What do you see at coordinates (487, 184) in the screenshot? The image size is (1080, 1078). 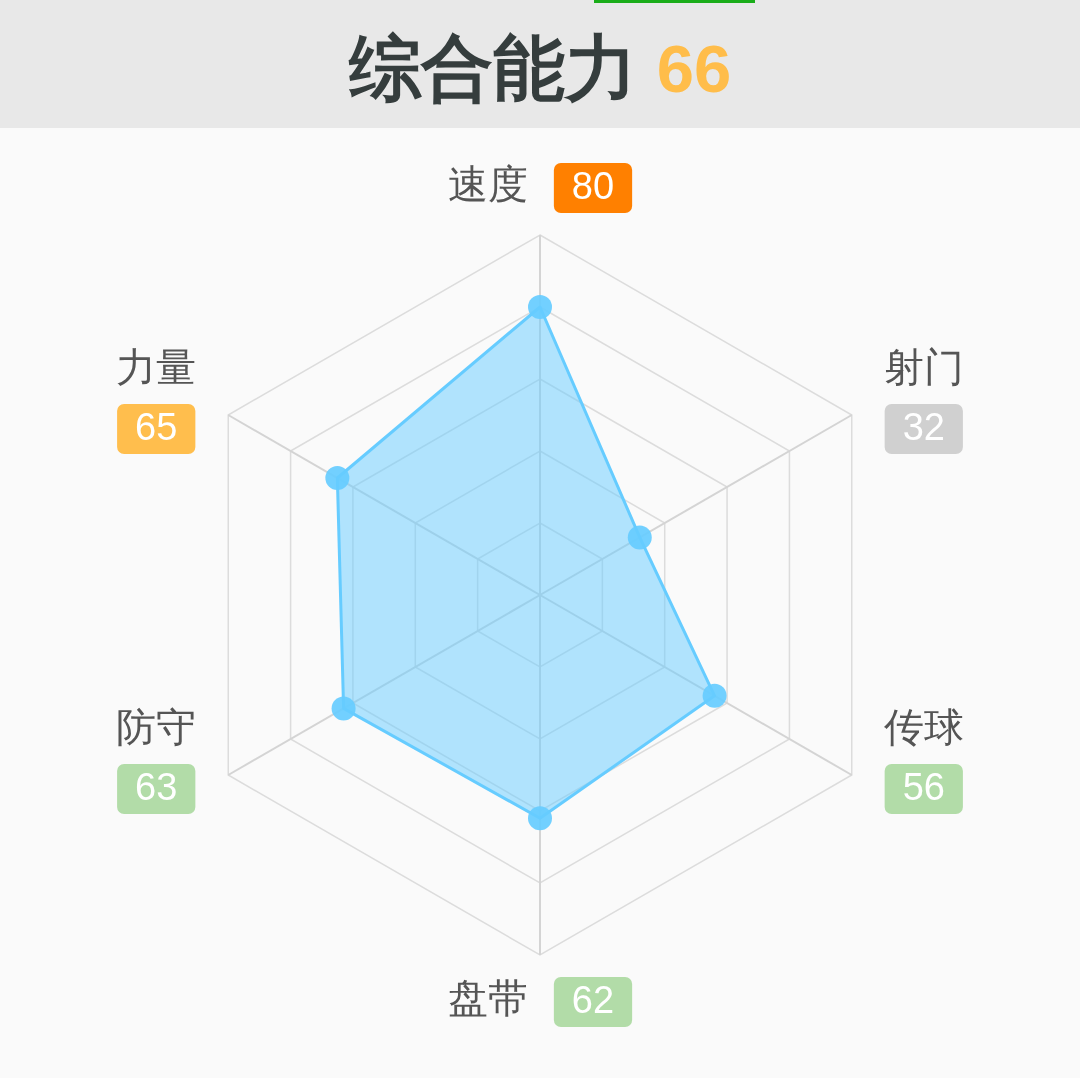 I see `spoke-label: 速度` at bounding box center [487, 184].